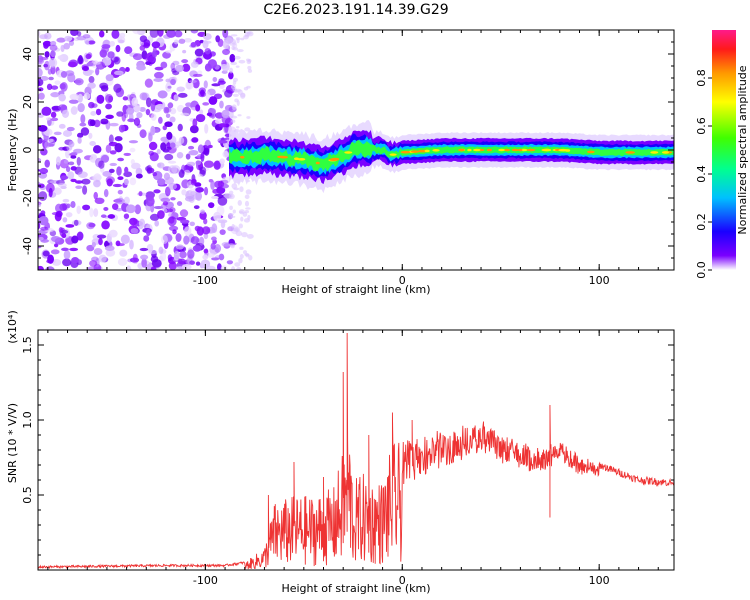  What do you see at coordinates (701, 126) in the screenshot?
I see `colorbar-tick-label: 0.6` at bounding box center [701, 126].